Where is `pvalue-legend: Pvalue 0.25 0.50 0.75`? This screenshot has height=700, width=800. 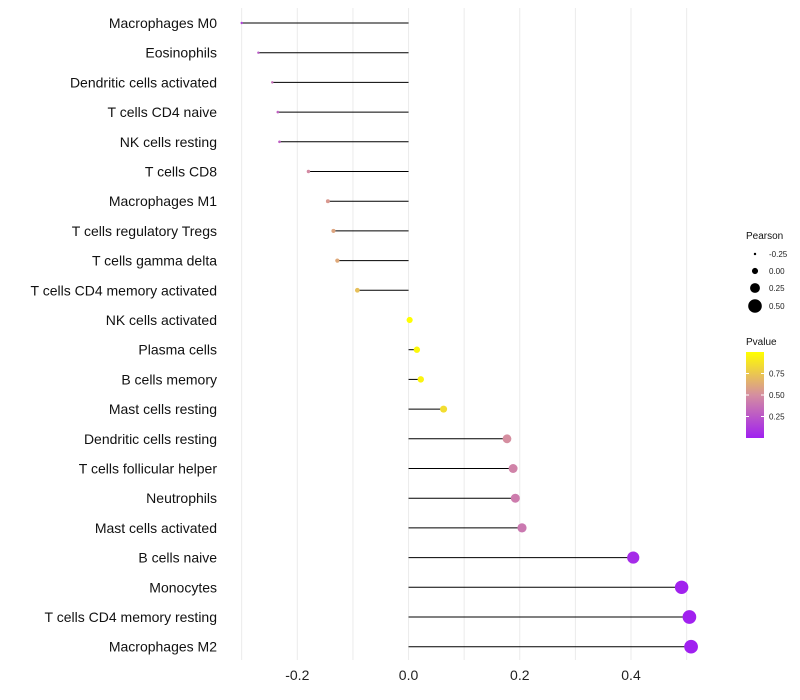
pvalue-legend: Pvalue 0.25 0.50 0.75 is located at coordinates (765, 387).